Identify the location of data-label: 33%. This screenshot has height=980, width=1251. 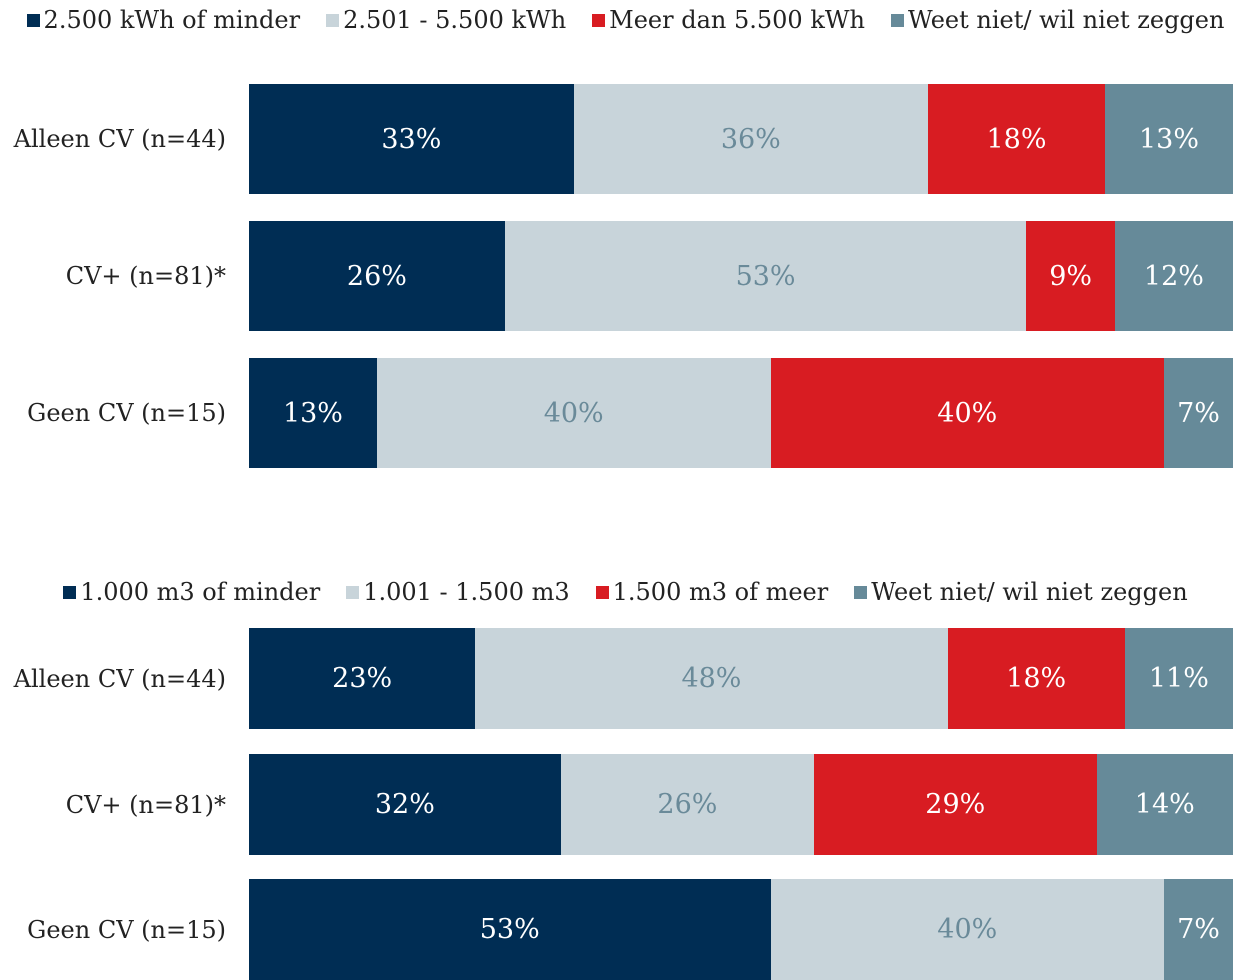
(411, 139).